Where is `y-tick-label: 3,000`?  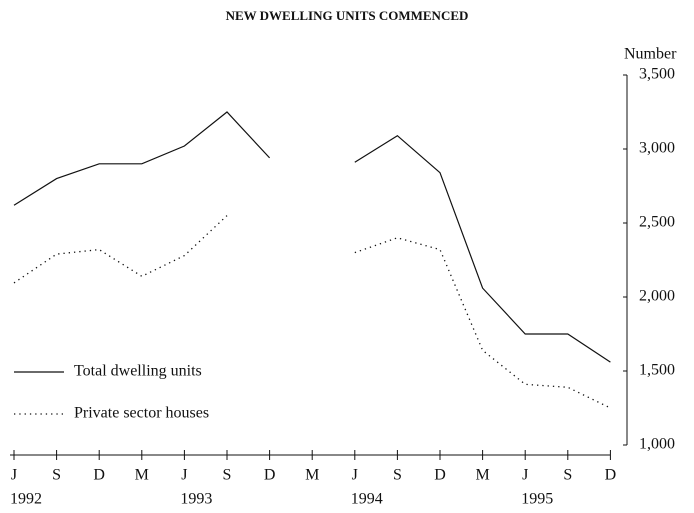 y-tick-label: 3,000 is located at coordinates (657, 148).